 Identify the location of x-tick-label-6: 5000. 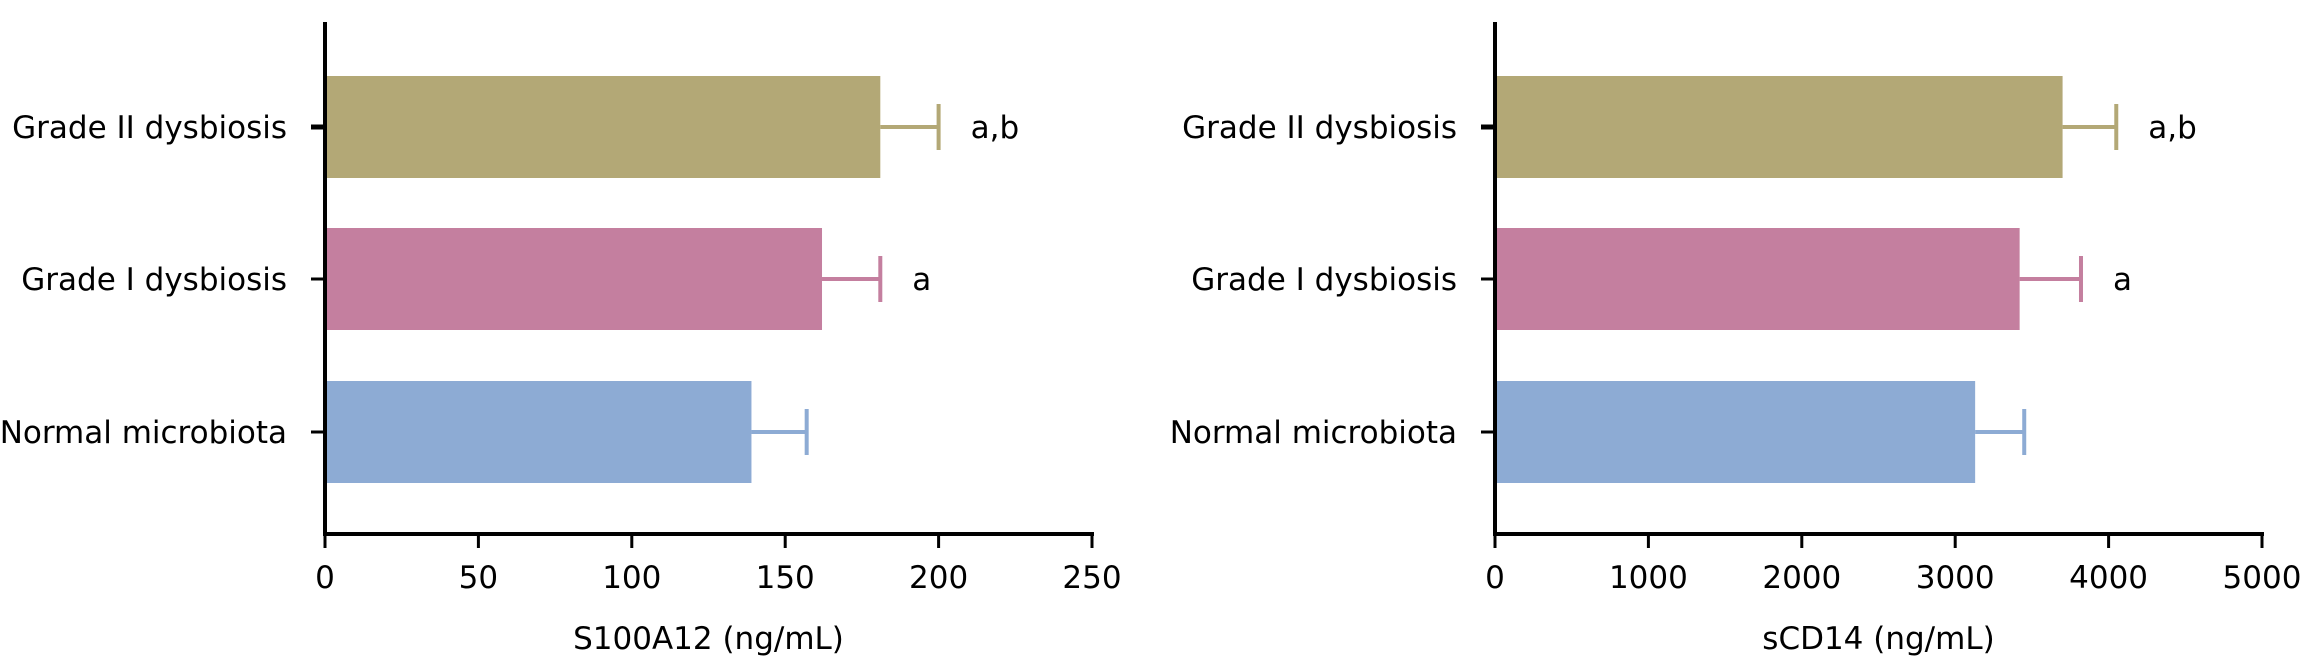
(2262, 578).